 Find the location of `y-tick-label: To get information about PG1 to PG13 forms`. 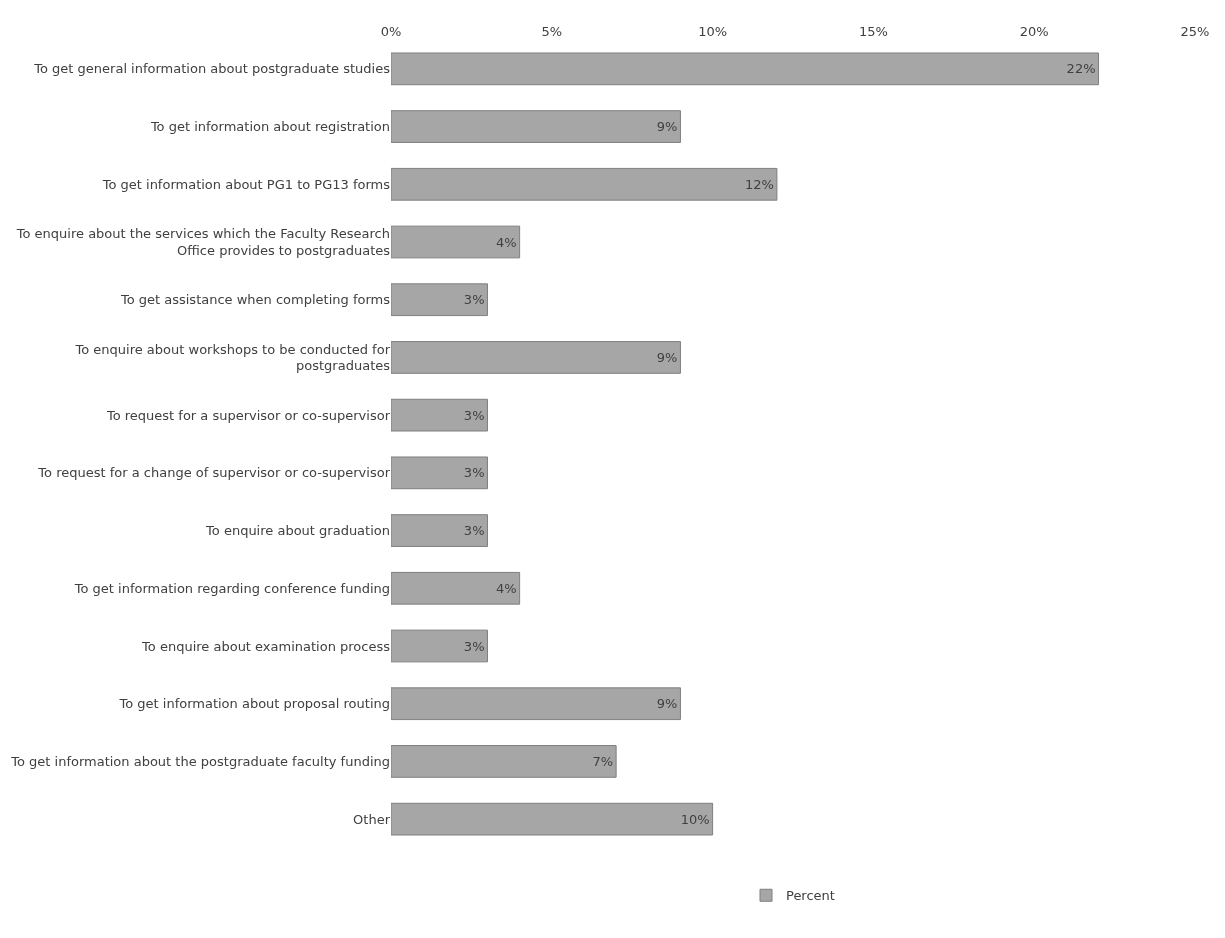

y-tick-label: To get information about PG1 to PG13 forms is located at coordinates (246, 184).